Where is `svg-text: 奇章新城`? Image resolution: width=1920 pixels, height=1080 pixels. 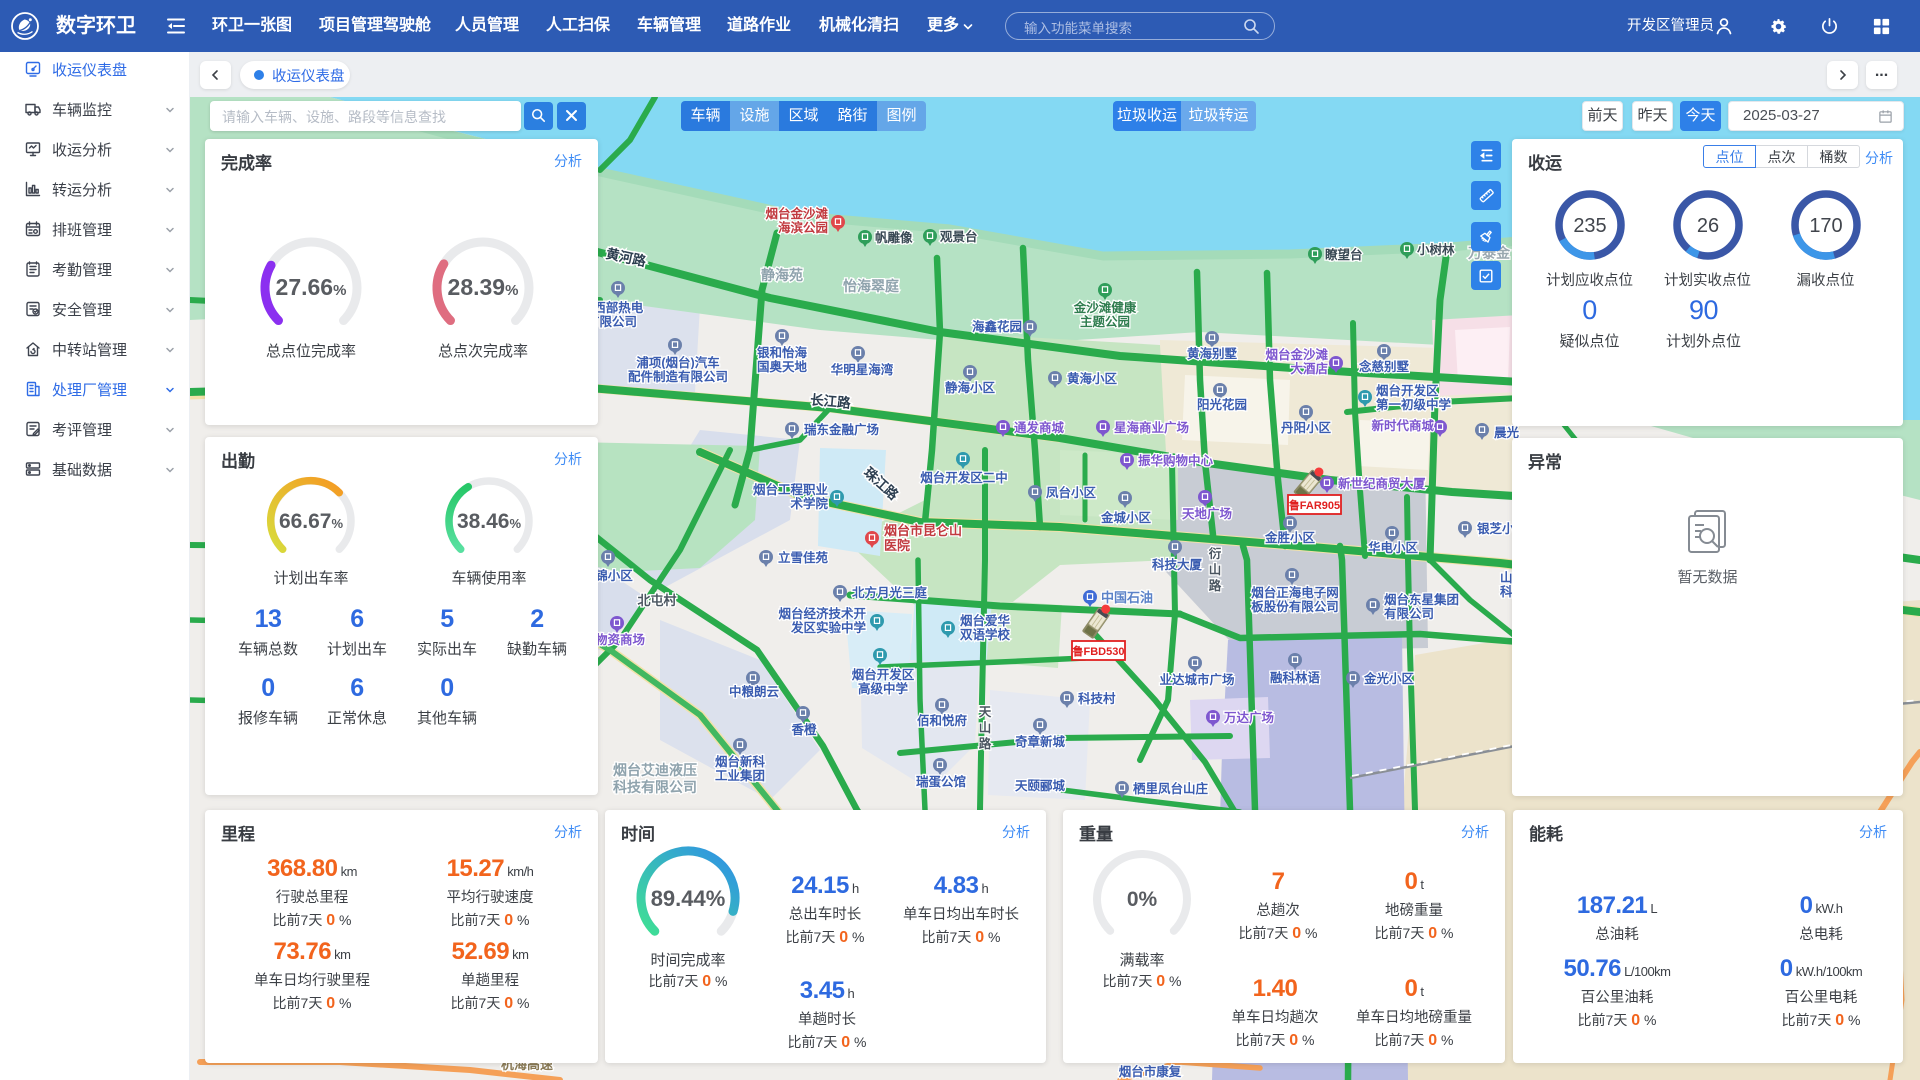 svg-text: 奇章新城 is located at coordinates (1040, 741).